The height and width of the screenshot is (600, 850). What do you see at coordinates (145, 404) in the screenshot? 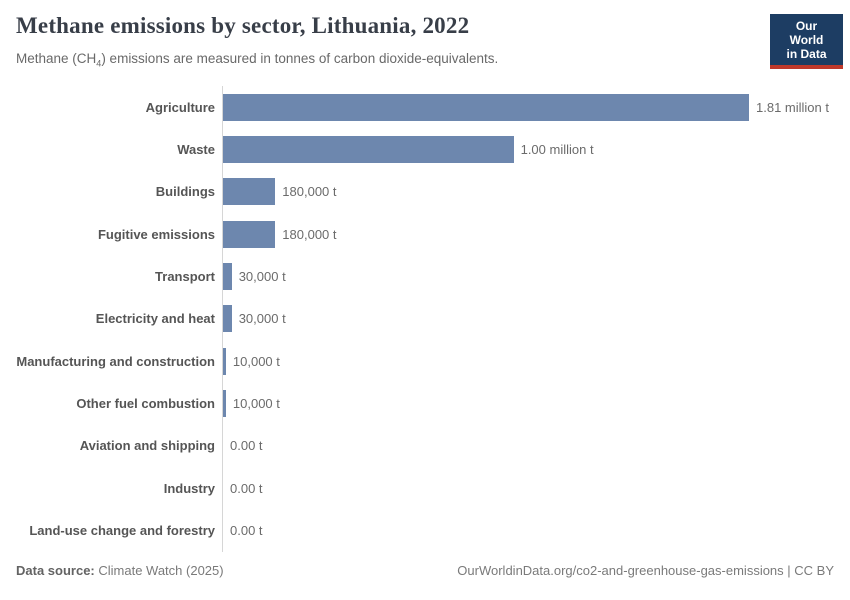
I see `category-label: Other fuel combustion` at bounding box center [145, 404].